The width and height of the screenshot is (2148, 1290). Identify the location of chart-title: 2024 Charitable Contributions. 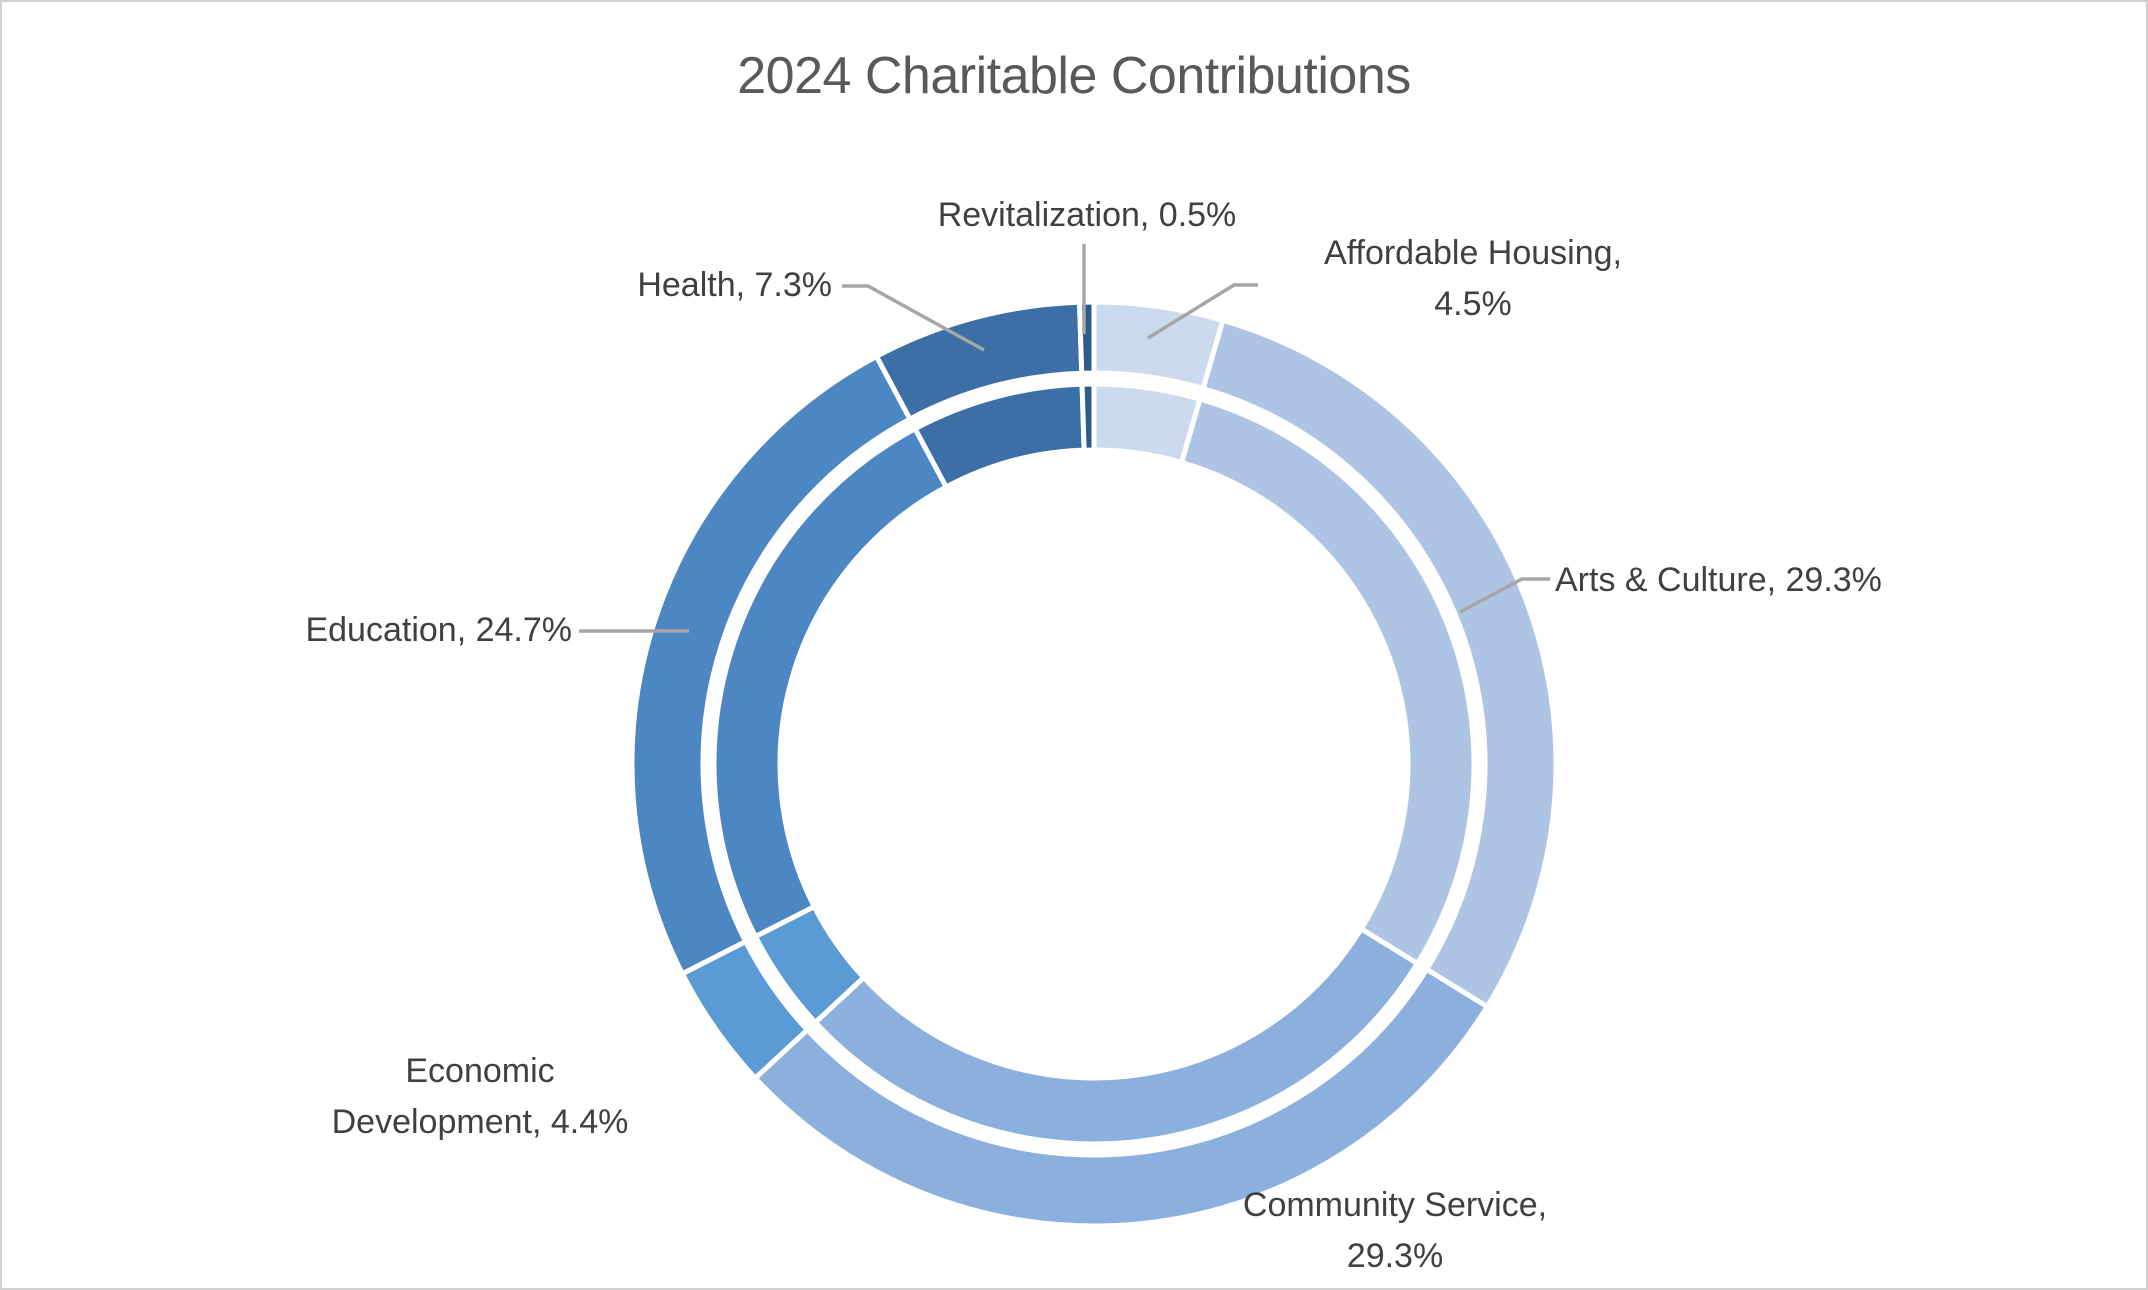
(1074, 76).